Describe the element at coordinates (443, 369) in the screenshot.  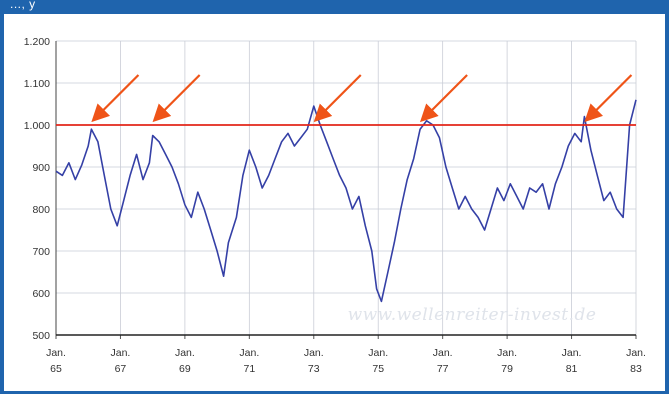
I see `x-tick-year-label: 77` at that location.